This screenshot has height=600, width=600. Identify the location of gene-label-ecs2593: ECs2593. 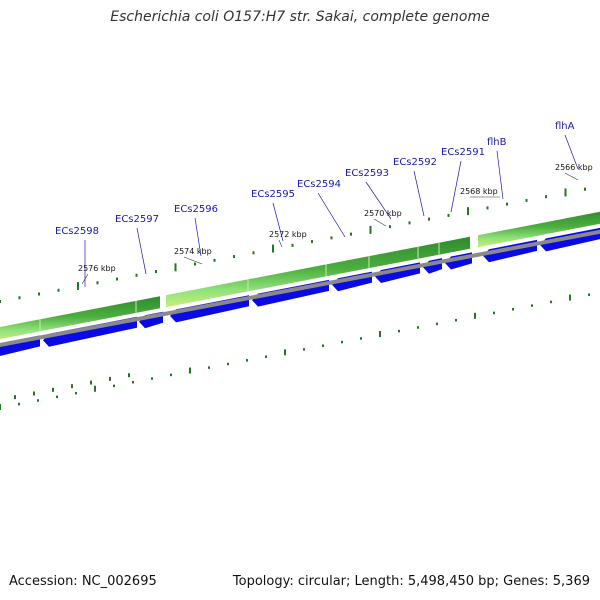
(367, 173).